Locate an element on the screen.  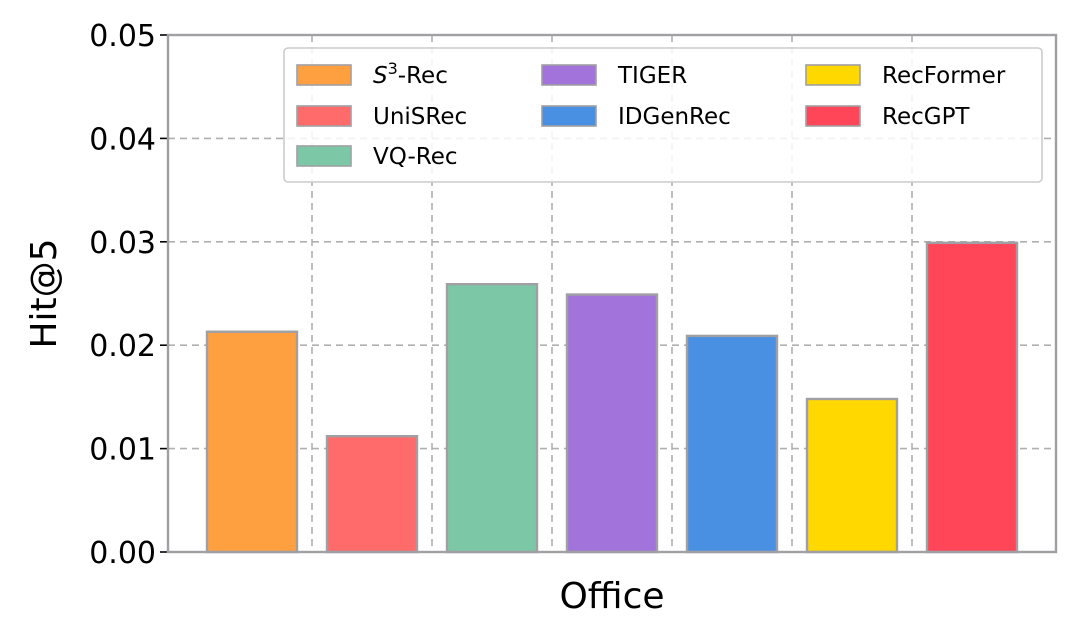
legend-item: VQ-Rec is located at coordinates (377, 157).